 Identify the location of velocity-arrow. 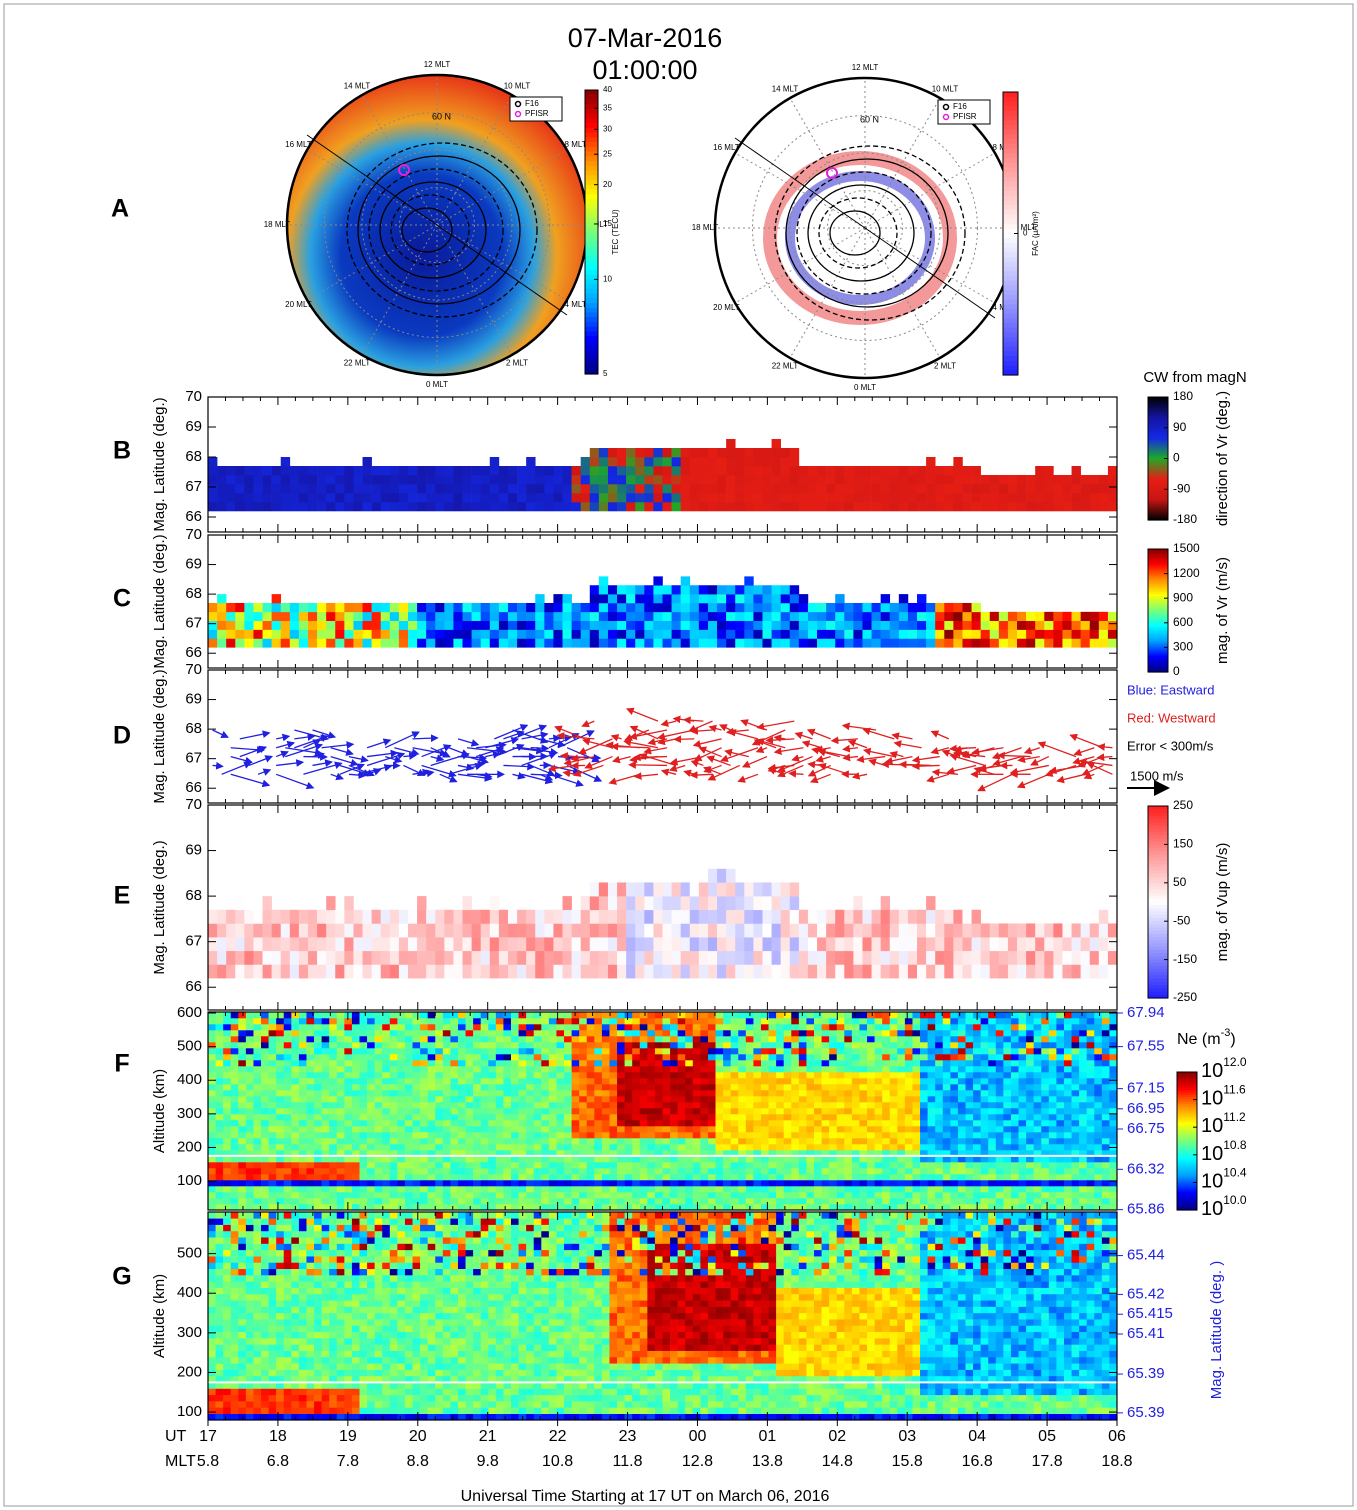
(878, 733).